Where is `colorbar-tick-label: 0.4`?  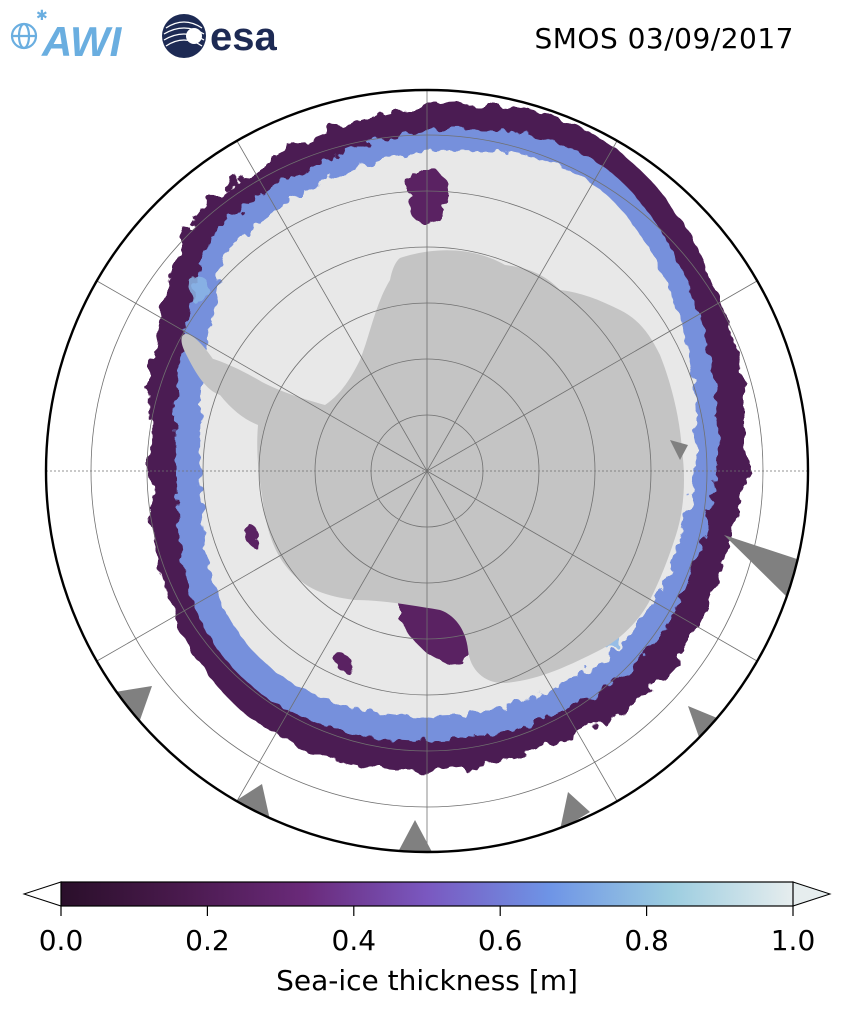 colorbar-tick-label: 0.4 is located at coordinates (354, 940).